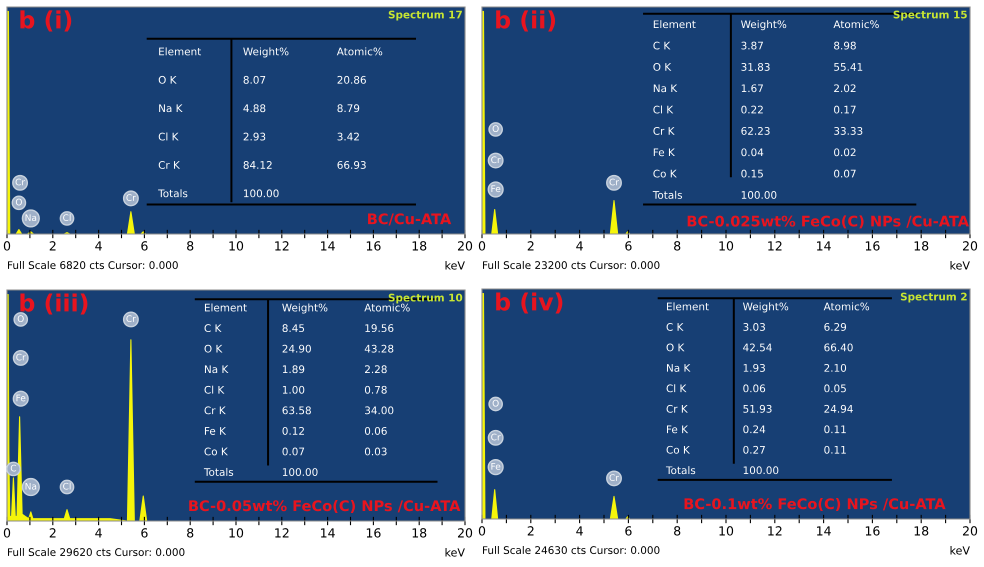 The image size is (984, 567). What do you see at coordinates (379, 328) in the screenshot?
I see `annotation: 19.56` at bounding box center [379, 328].